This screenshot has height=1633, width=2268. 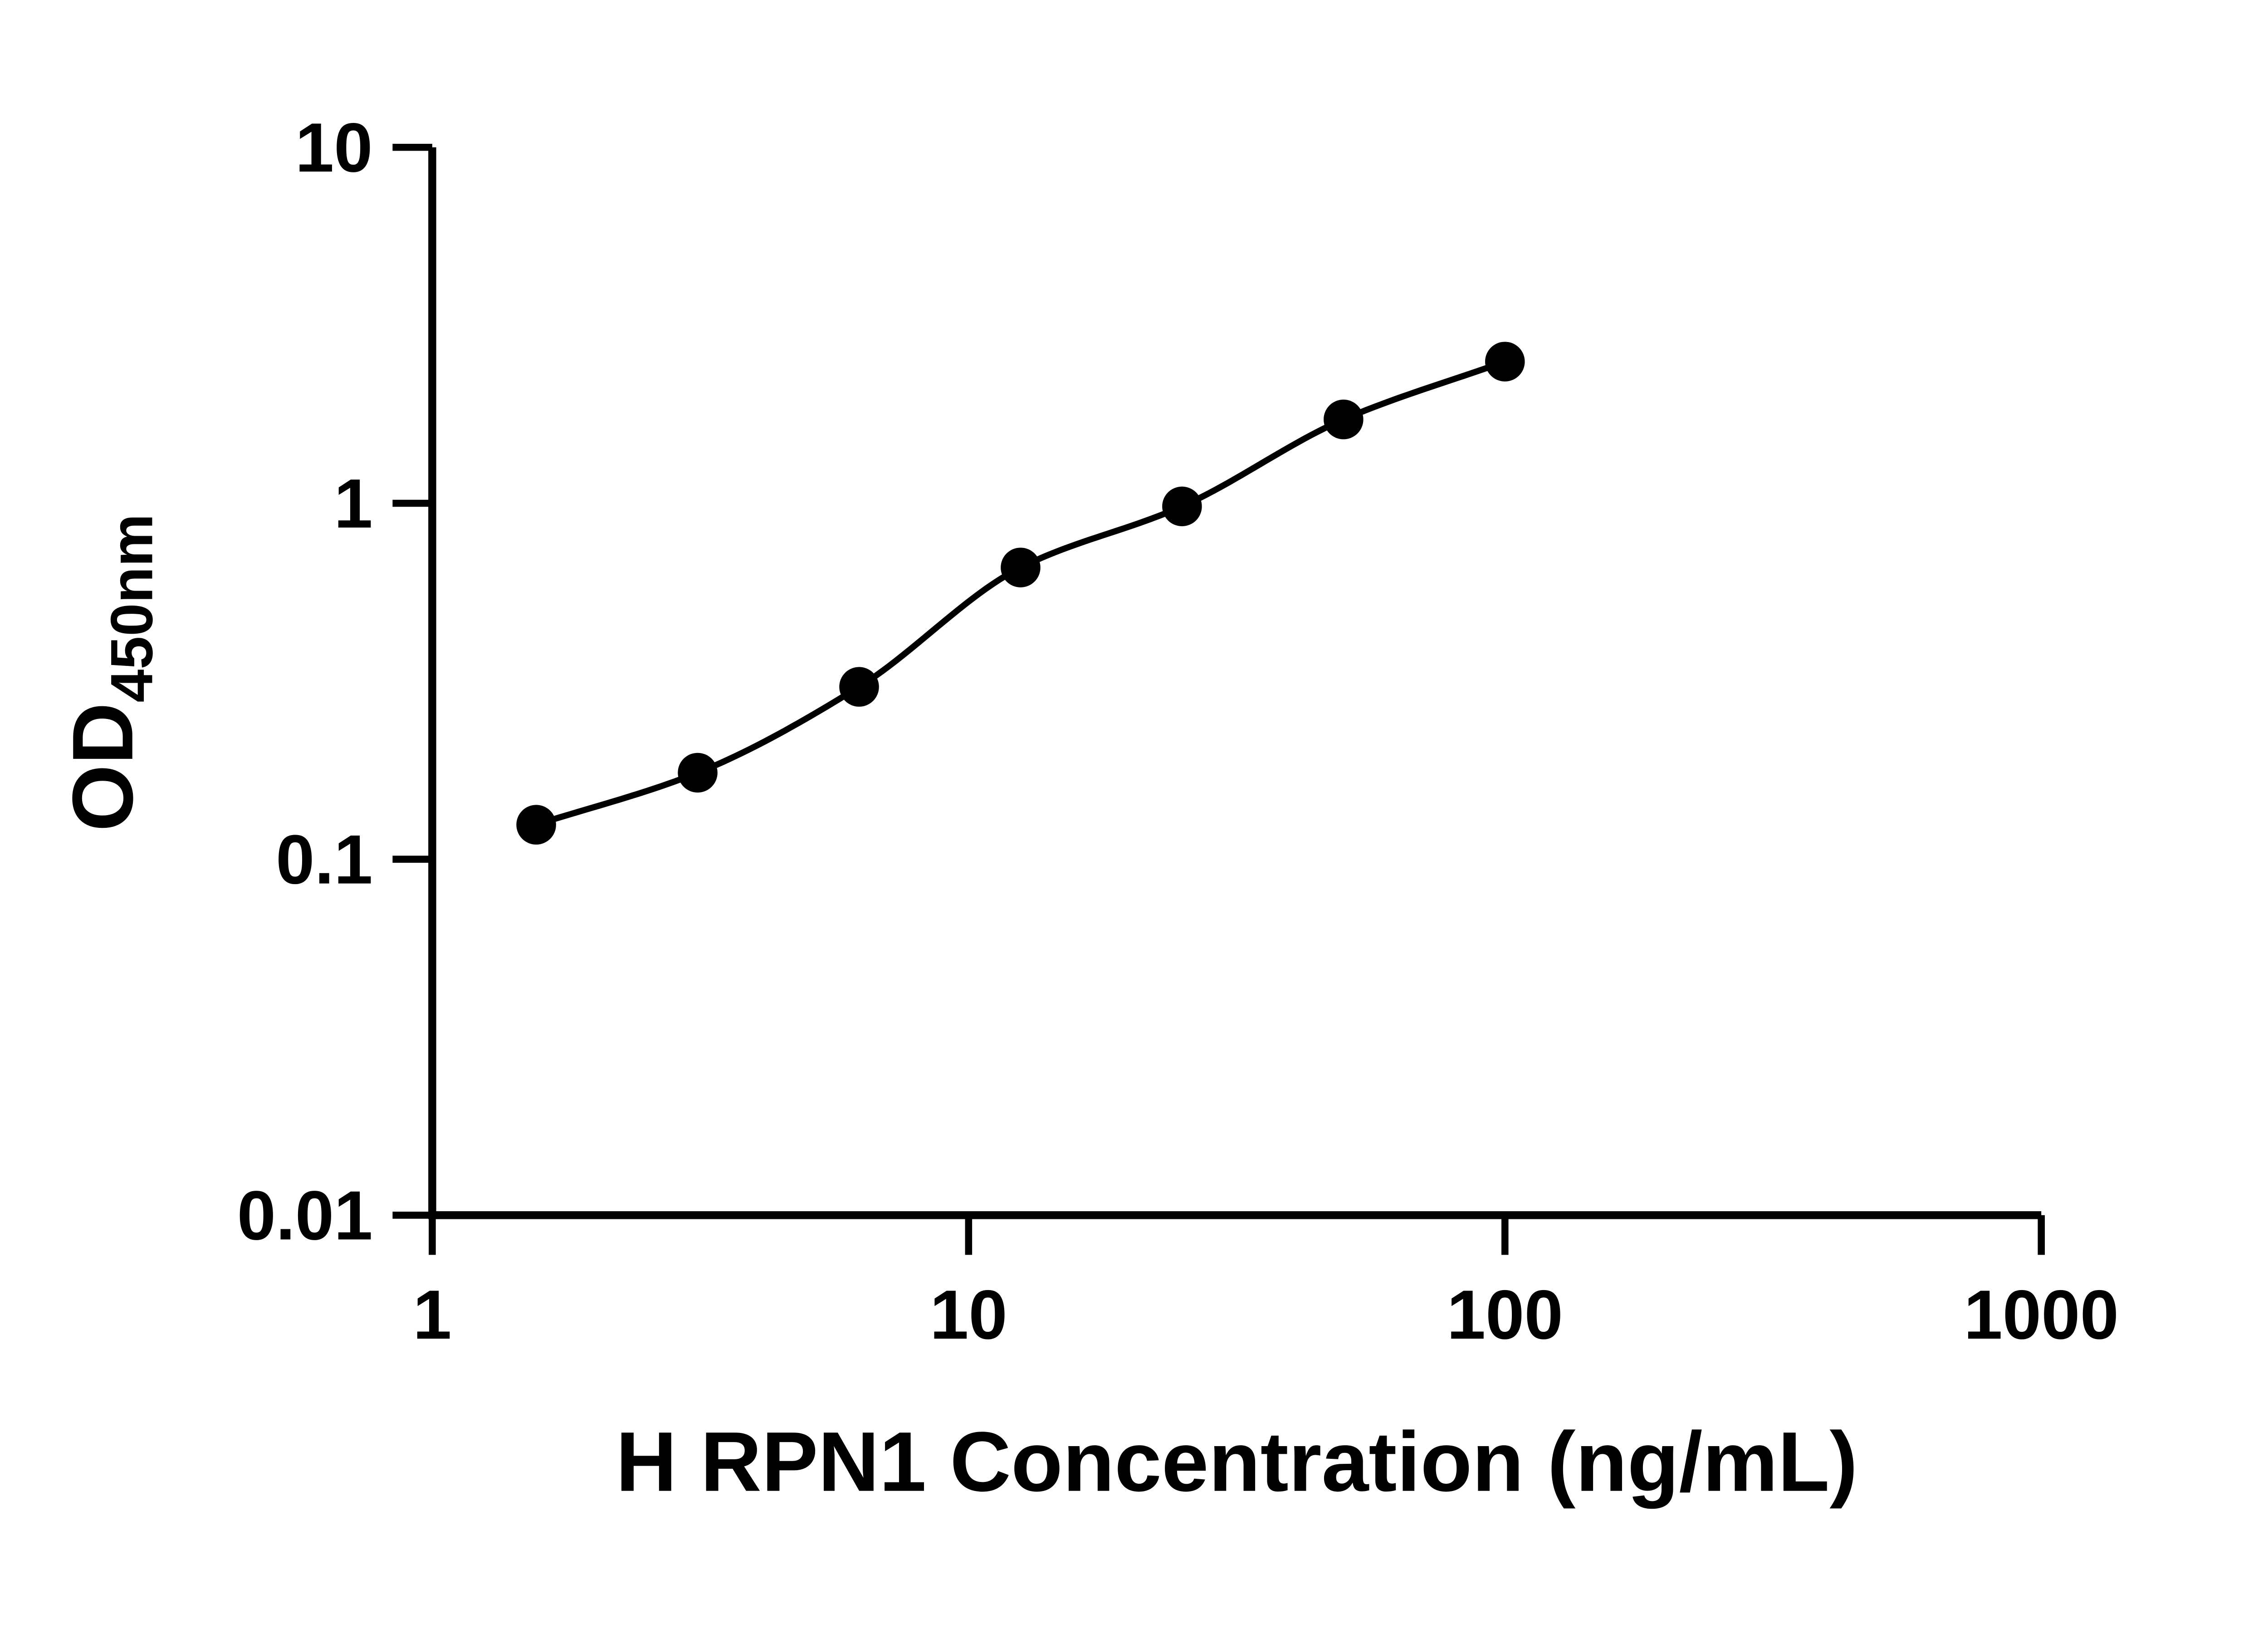 I want to click on y-tick-label: 0.01, so click(x=305, y=1215).